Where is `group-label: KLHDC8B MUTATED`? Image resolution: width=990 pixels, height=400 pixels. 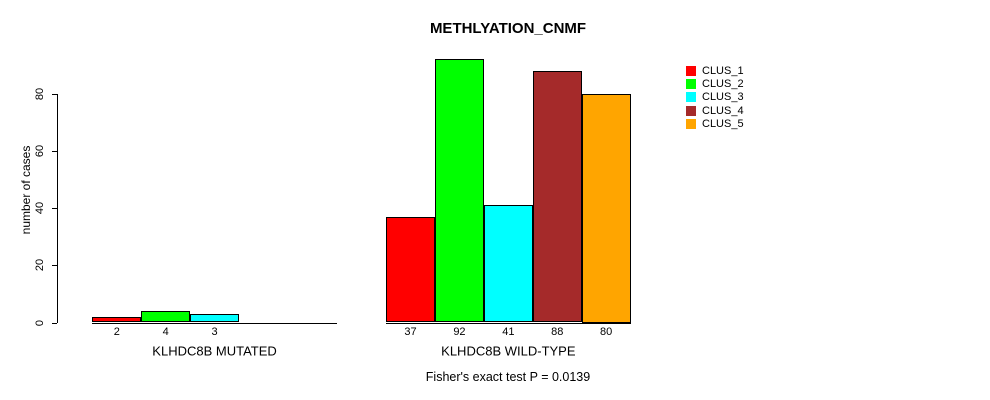
group-label: KLHDC8B MUTATED is located at coordinates (214, 351).